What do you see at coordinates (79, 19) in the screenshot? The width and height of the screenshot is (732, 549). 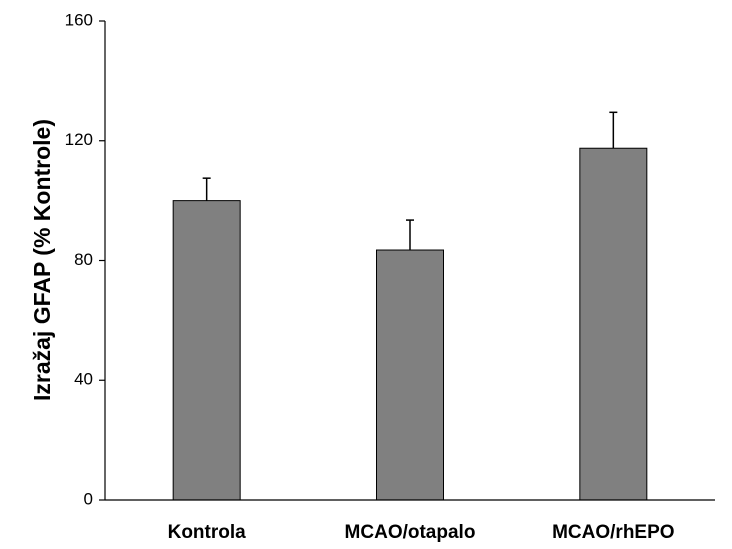 I see `y-tick-label: 160` at bounding box center [79, 19].